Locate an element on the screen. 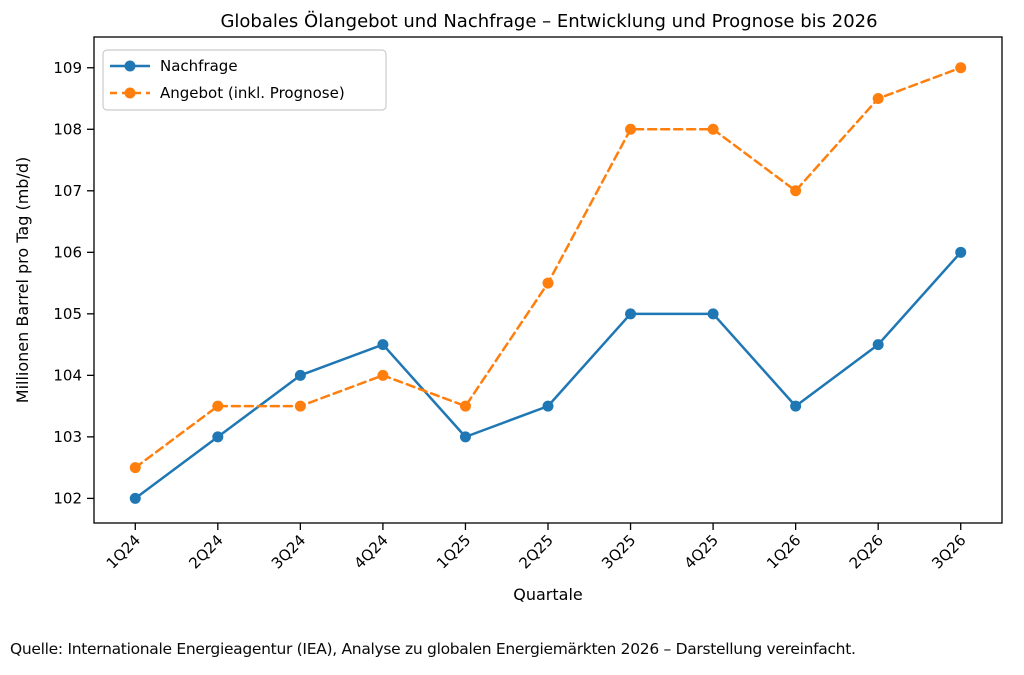 The width and height of the screenshot is (1024, 675). legend-label-angebot: Angebot (inkl. Prognose) is located at coordinates (252, 93).